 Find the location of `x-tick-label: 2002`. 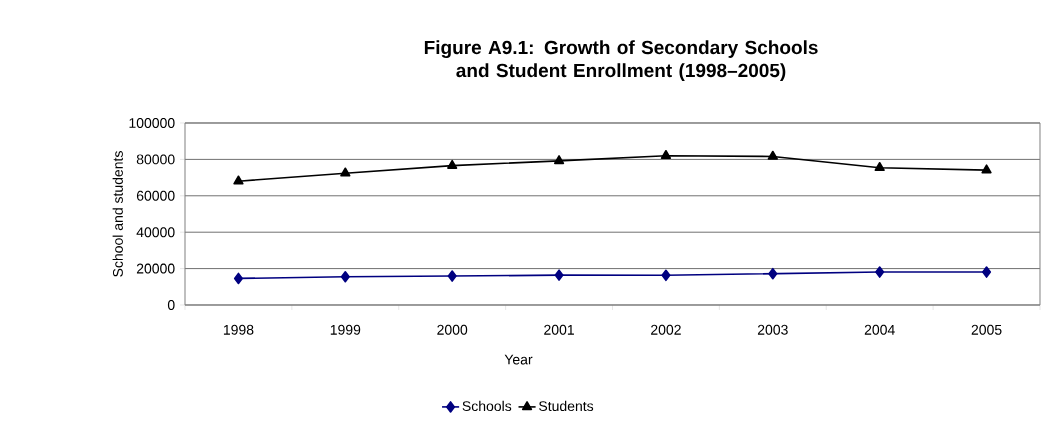

x-tick-label: 2002 is located at coordinates (666, 329).